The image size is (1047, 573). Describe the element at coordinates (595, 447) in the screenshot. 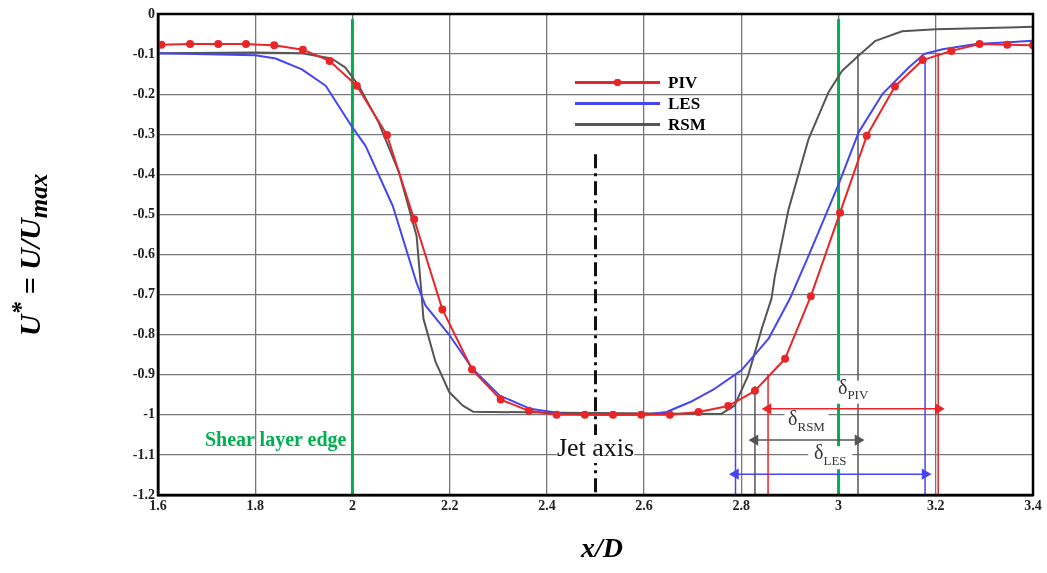

I see `annotation: Jet axis` at that location.